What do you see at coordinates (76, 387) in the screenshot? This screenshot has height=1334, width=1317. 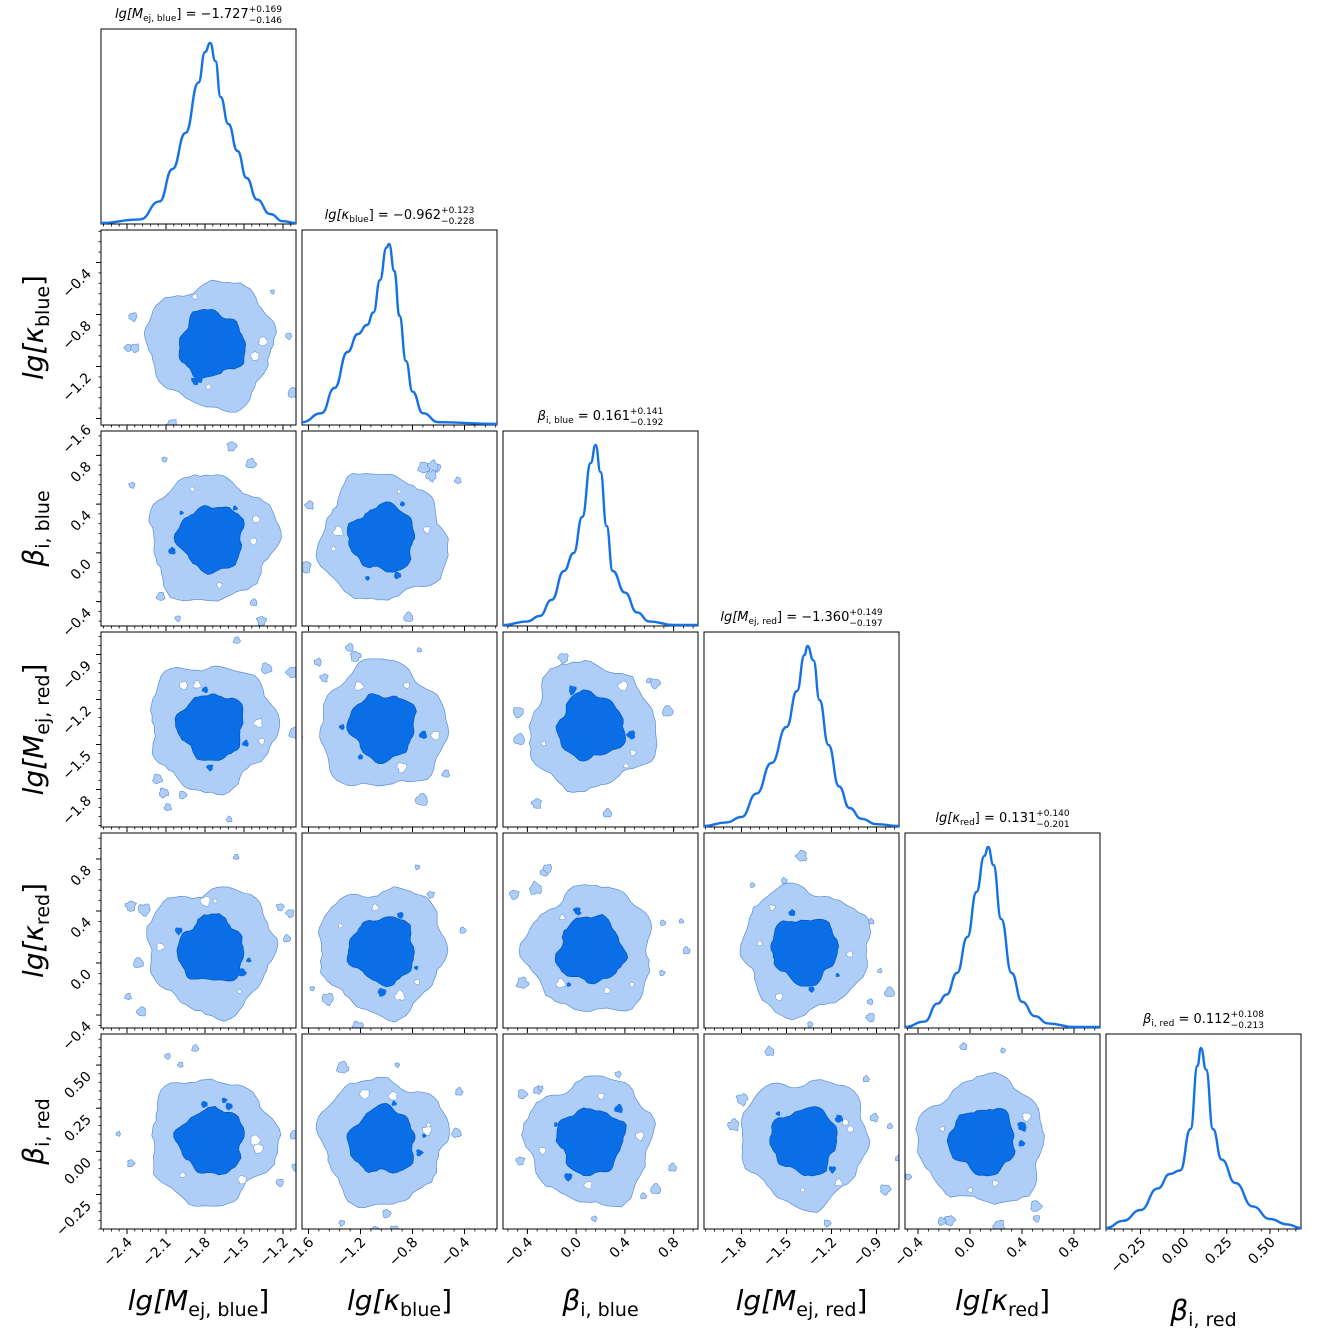 I see `y-tick-label: −1.2` at bounding box center [76, 387].